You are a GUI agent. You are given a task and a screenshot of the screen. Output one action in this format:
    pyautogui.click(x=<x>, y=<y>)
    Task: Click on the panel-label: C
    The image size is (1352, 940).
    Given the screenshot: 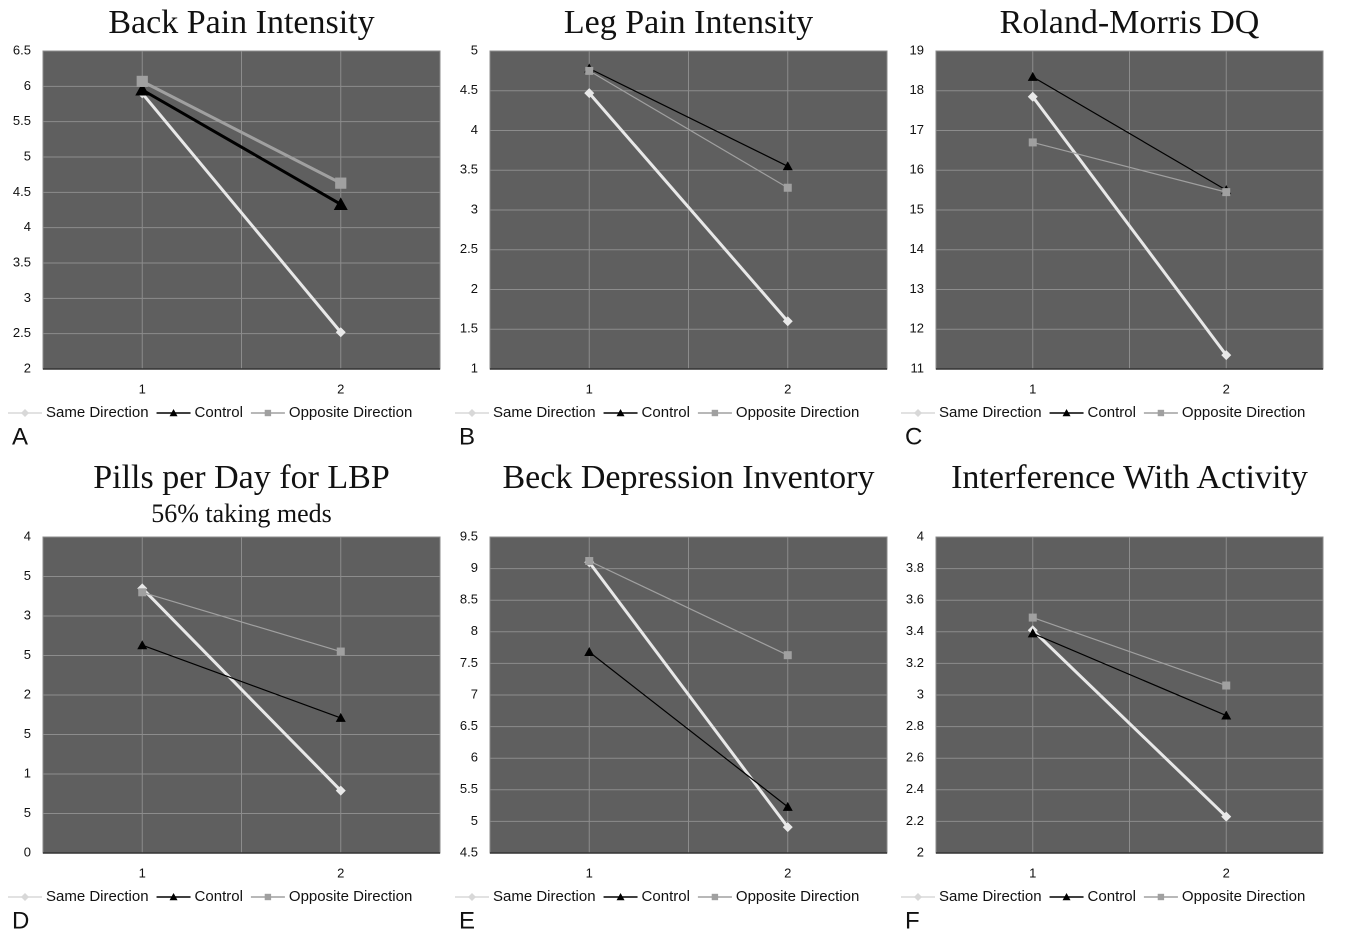 What is the action you would take?
    pyautogui.click(x=913, y=436)
    